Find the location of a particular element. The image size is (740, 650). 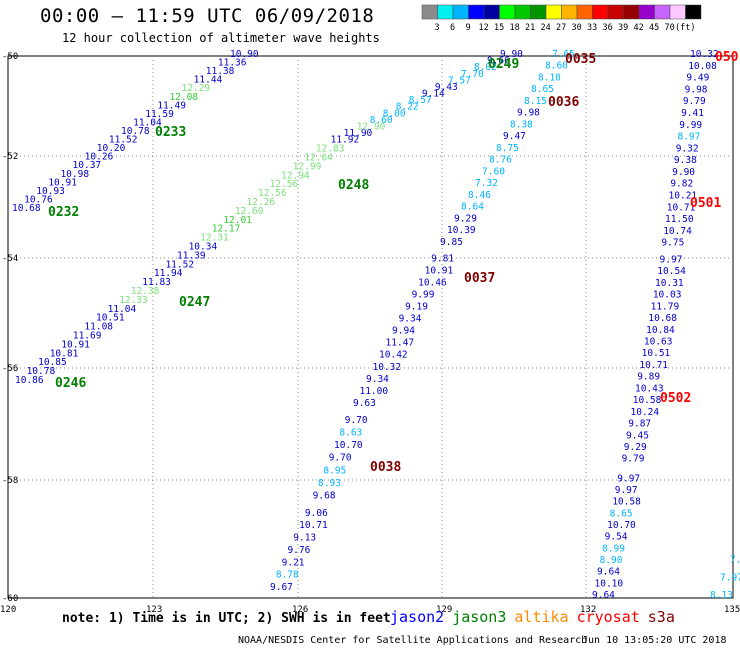

swh-value: 12.60 is located at coordinates (249, 211).